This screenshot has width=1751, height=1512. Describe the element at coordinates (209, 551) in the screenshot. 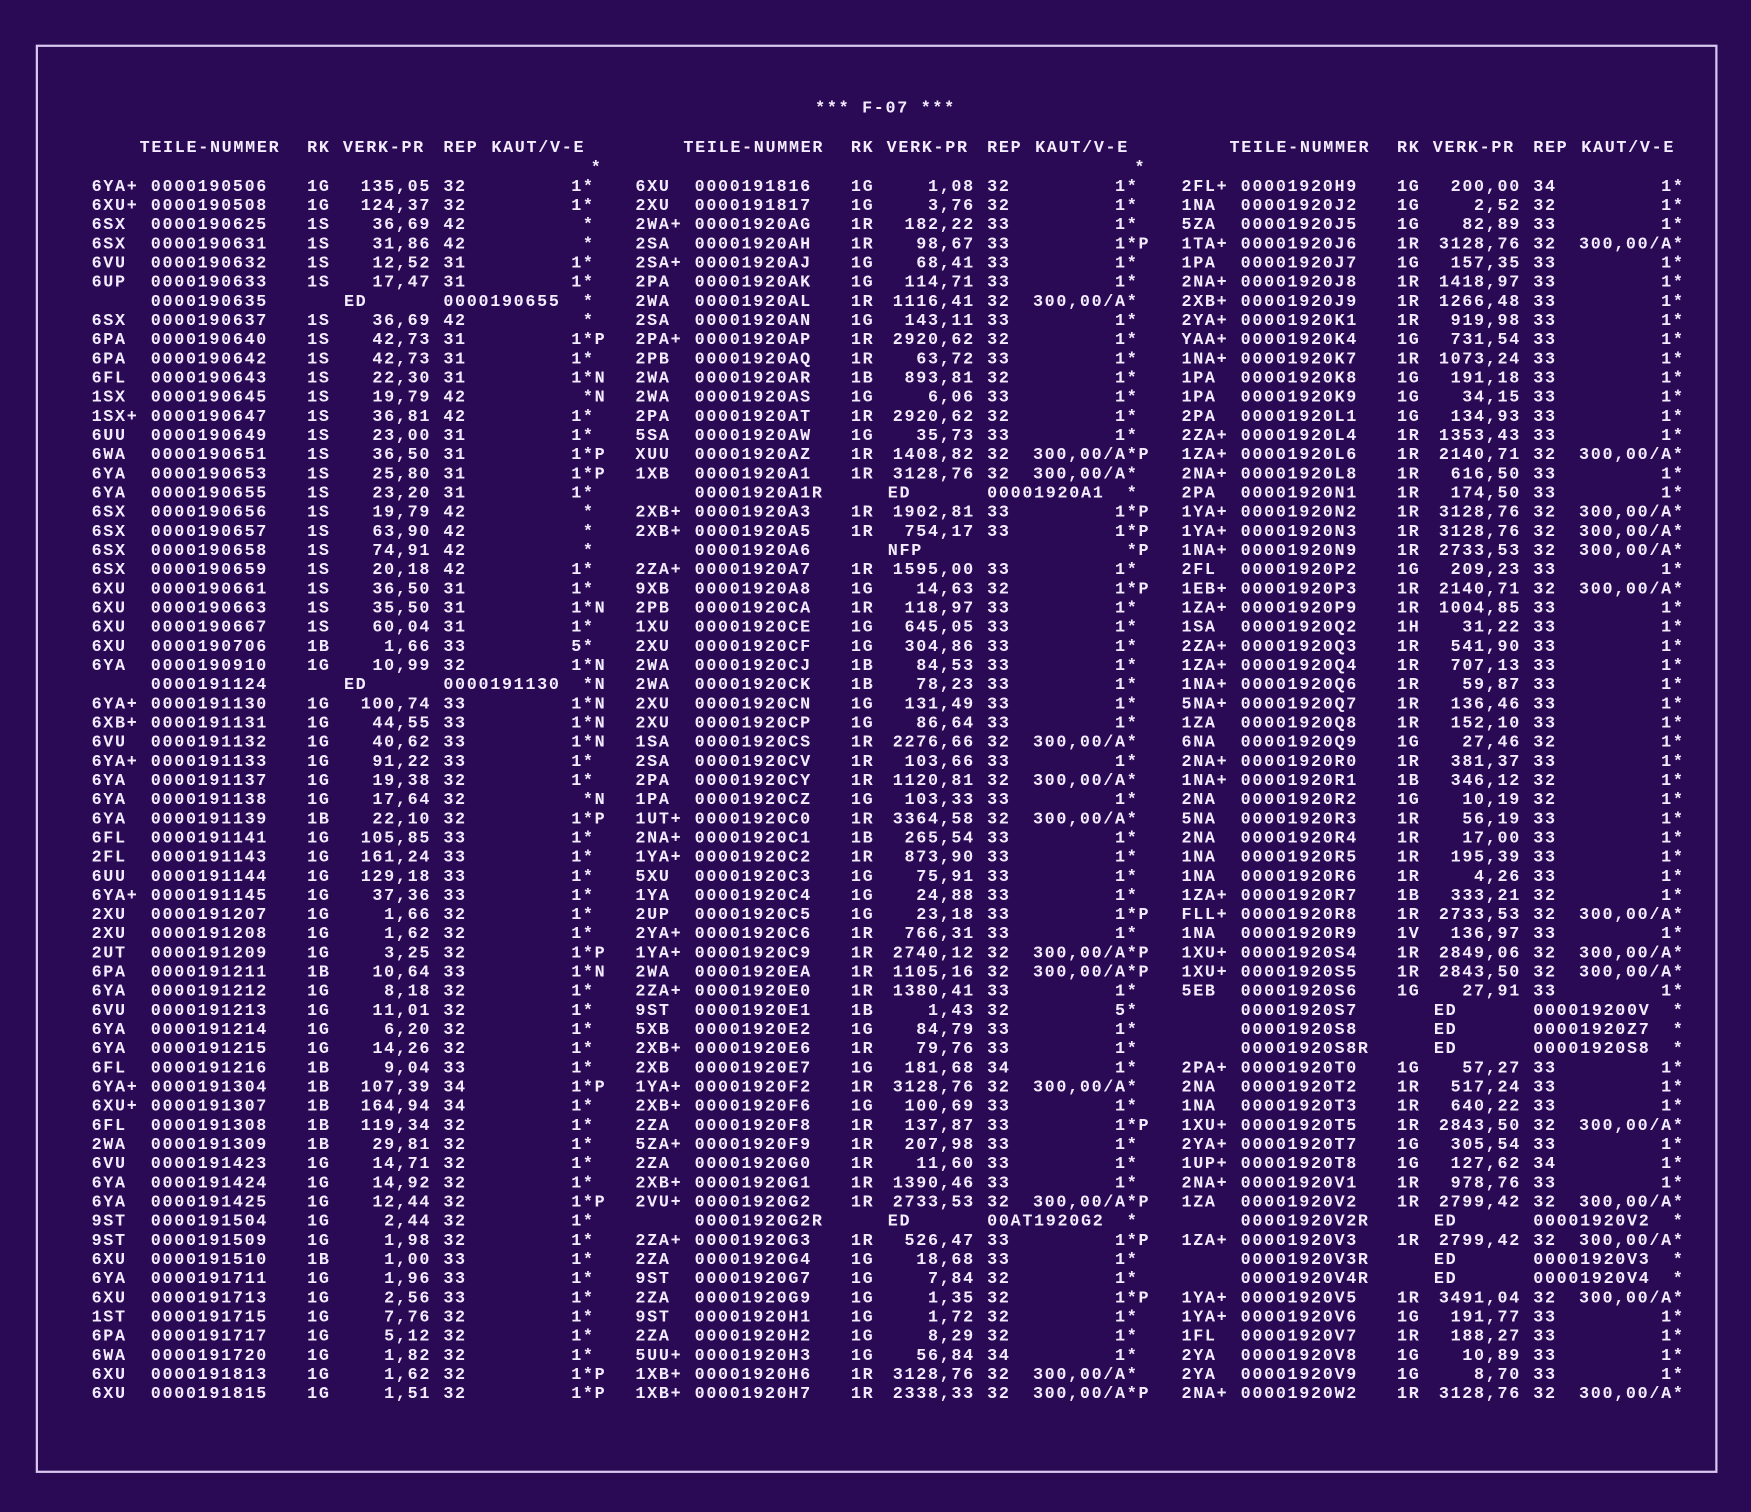

I see `part-number: 0000190658` at that location.